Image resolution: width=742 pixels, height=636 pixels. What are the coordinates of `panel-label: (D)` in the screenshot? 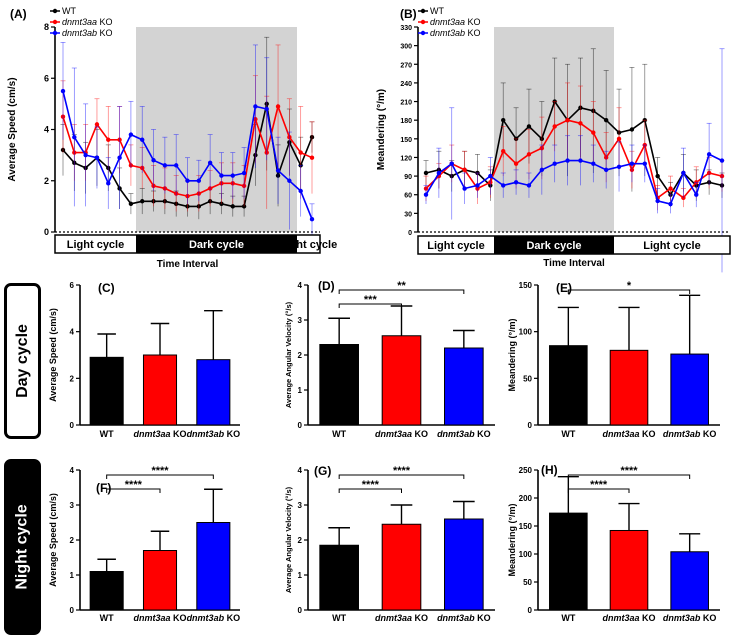 It's located at (326, 286).